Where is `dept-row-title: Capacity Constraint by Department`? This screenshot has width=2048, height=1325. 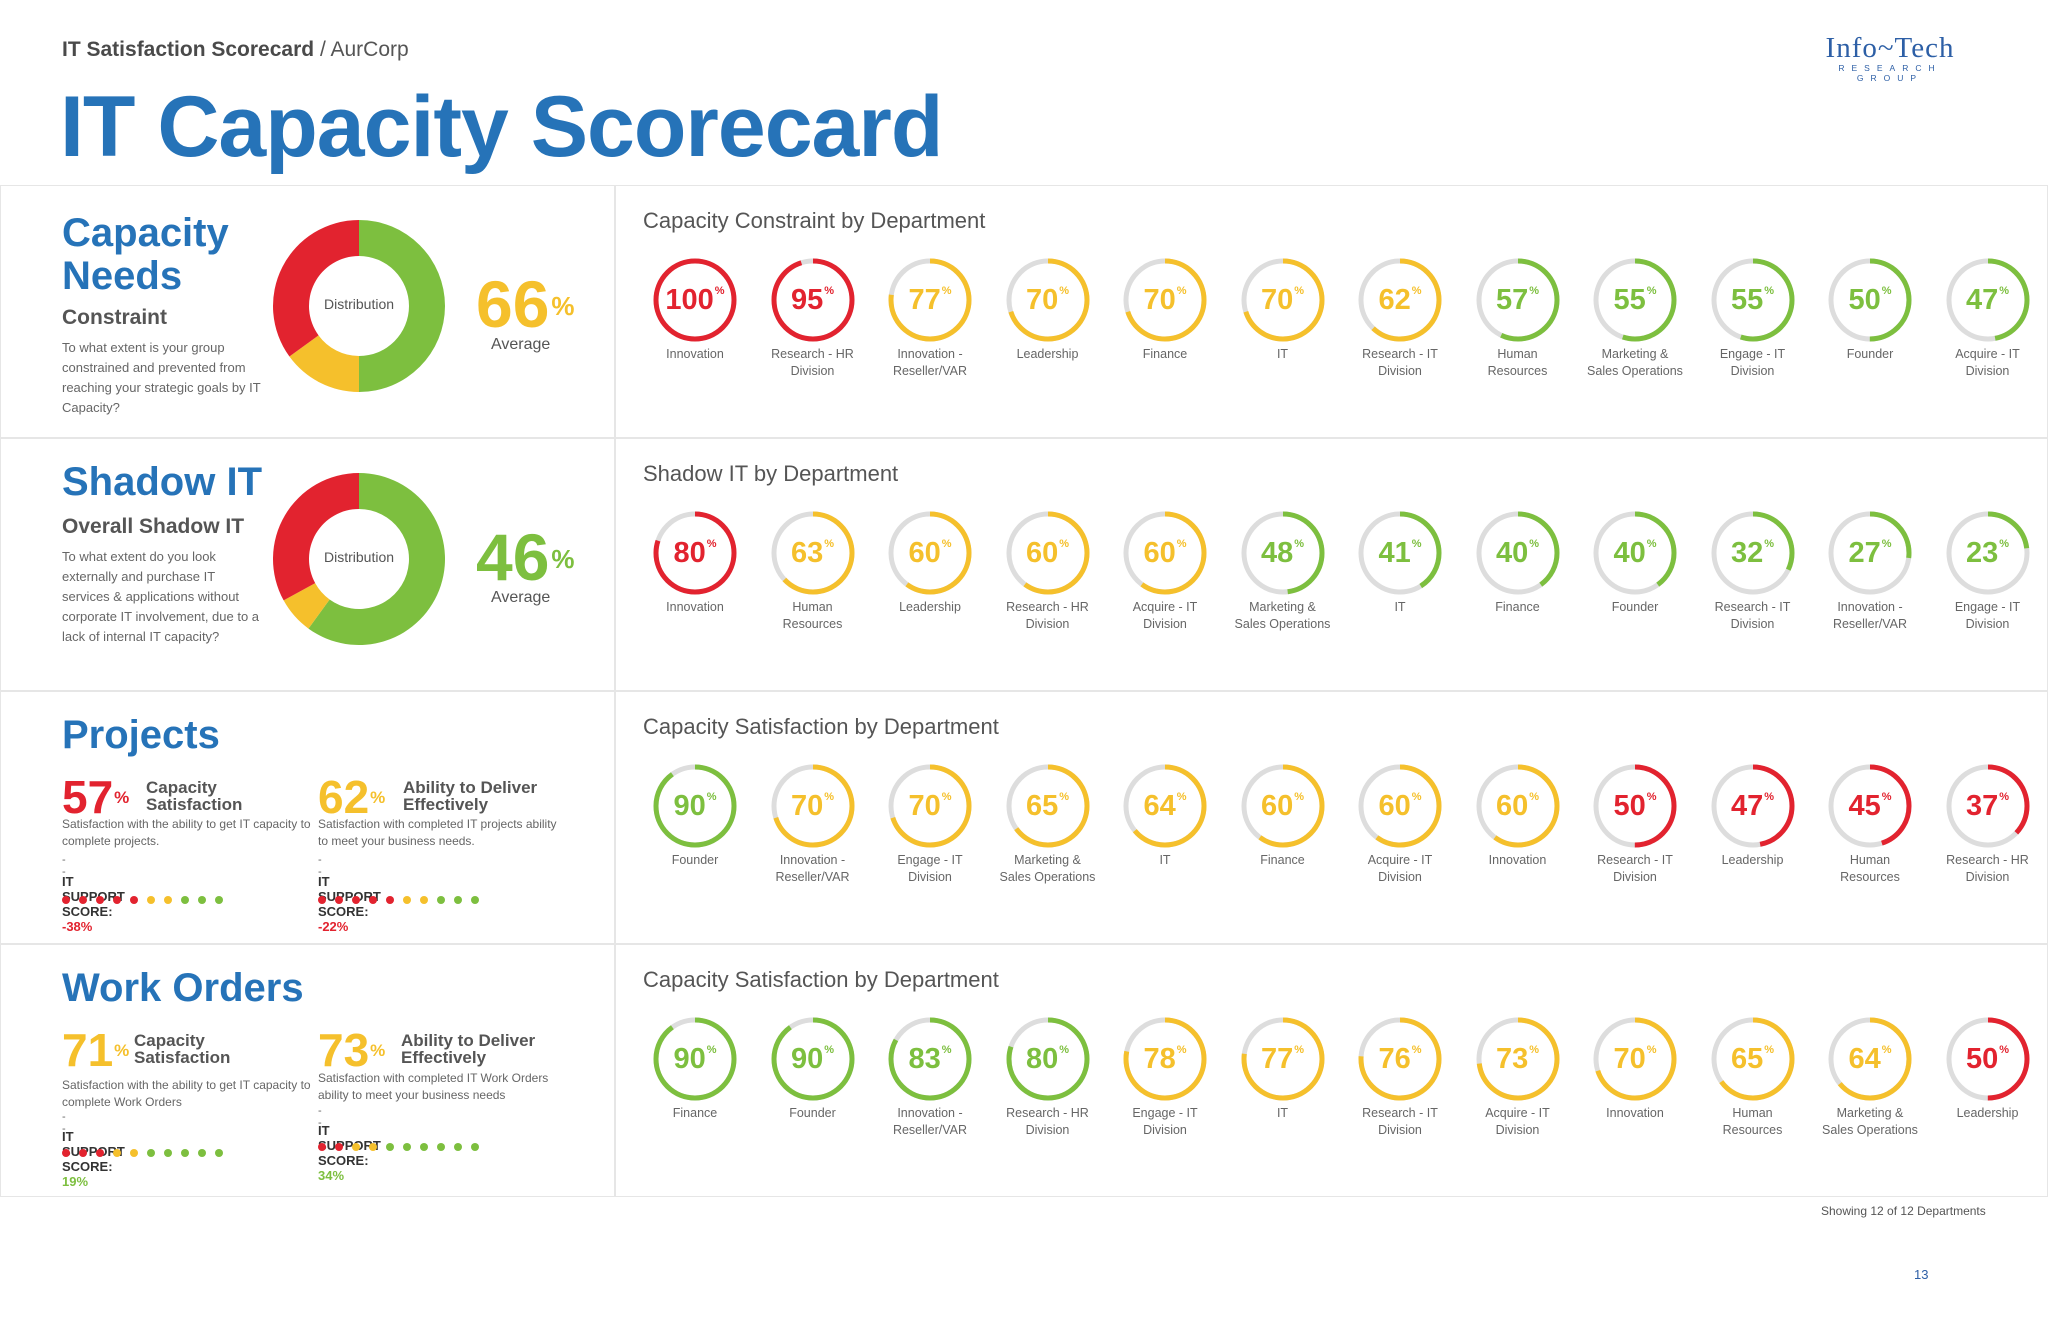
dept-row-title: Capacity Constraint by Department is located at coordinates (814, 220).